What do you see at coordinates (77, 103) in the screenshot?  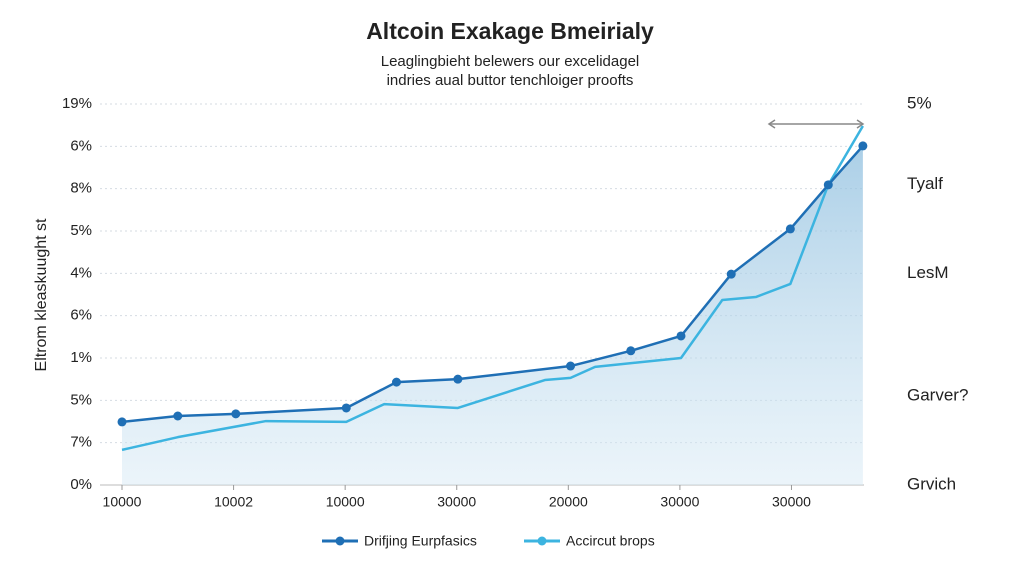 I see `y-tick-label: 19%` at bounding box center [77, 103].